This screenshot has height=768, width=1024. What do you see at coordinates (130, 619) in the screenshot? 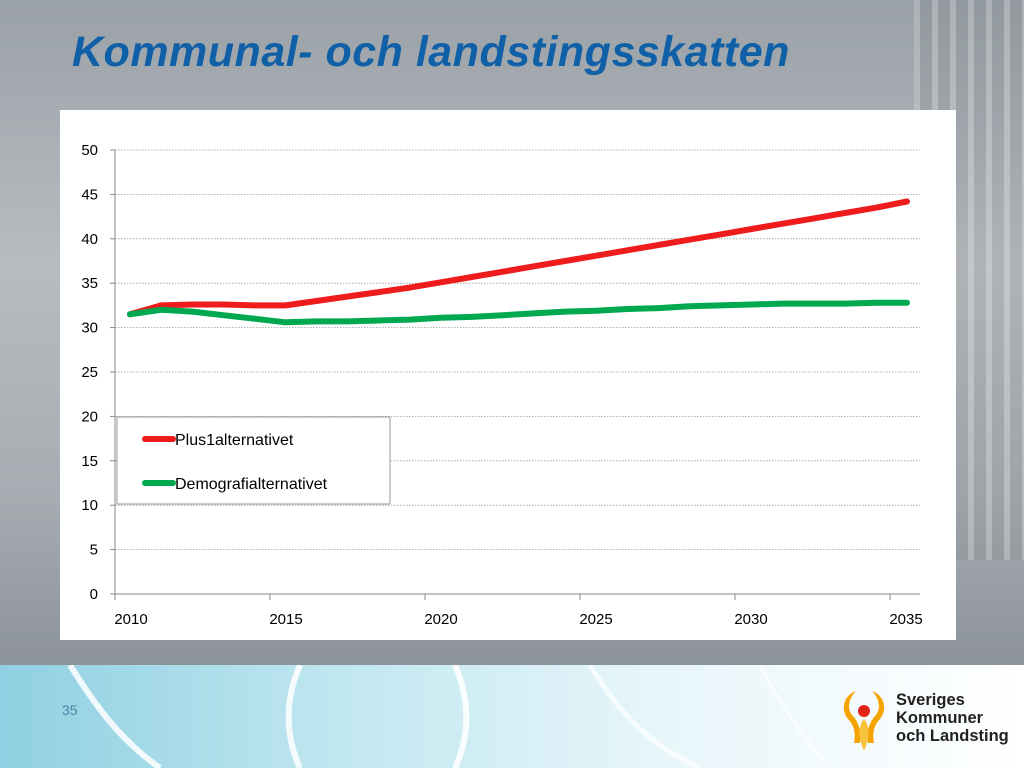
I see `x-tick-label: 2010` at bounding box center [130, 619].